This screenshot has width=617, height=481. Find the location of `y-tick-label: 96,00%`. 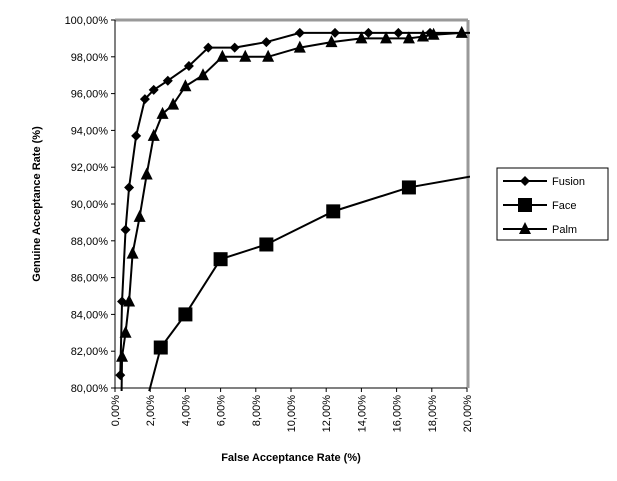

y-tick-label: 96,00% is located at coordinates (90, 95).